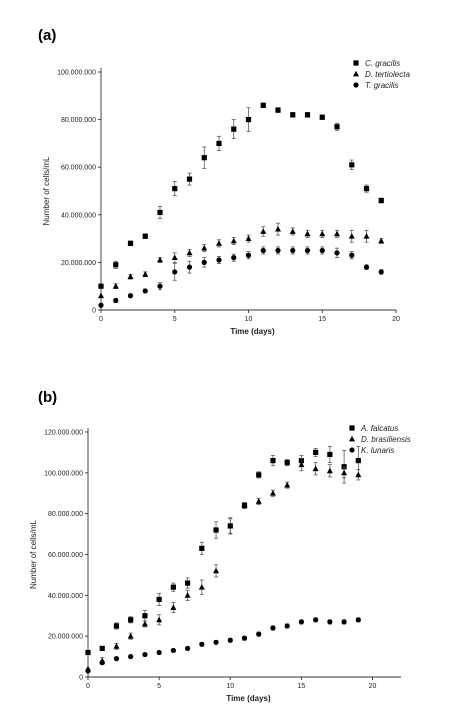 The width and height of the screenshot is (474, 719). I want to click on y-tick-label: 100.000.000, so click(76, 73).